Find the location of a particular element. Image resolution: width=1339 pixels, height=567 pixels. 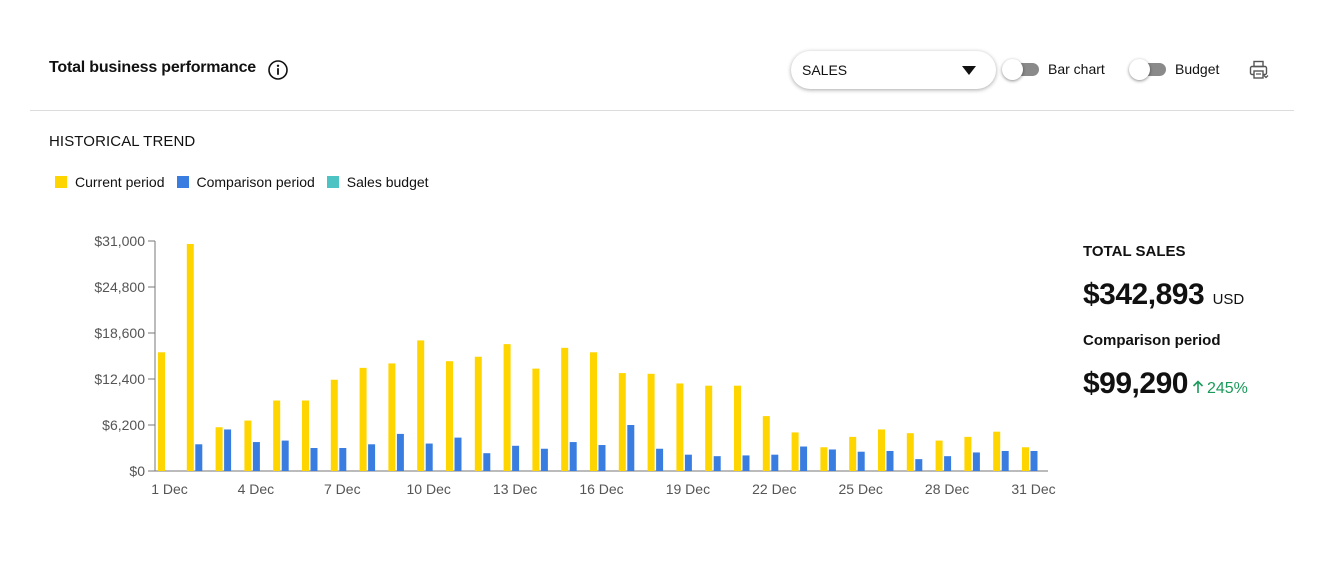

y-tick-label: $6,200 is located at coordinates (123, 425).